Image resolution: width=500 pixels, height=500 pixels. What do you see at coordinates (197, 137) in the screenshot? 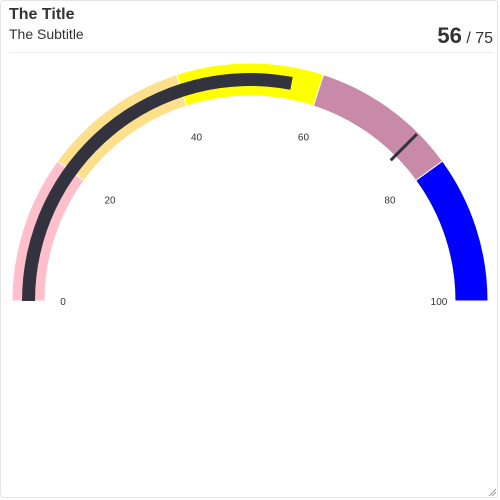
I see `gauge-tick-label: 40` at bounding box center [197, 137].